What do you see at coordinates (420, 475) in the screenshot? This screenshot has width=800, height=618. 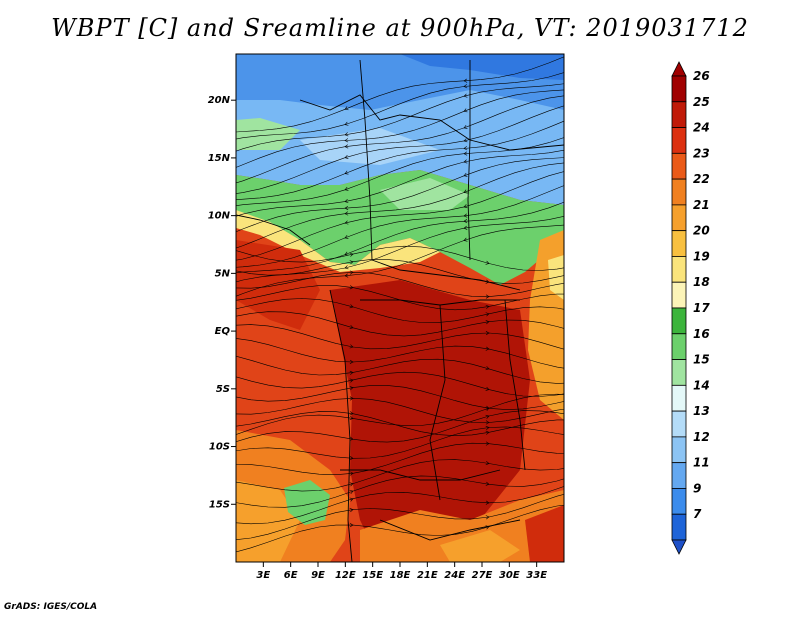 I see `border-angola` at bounding box center [420, 475].